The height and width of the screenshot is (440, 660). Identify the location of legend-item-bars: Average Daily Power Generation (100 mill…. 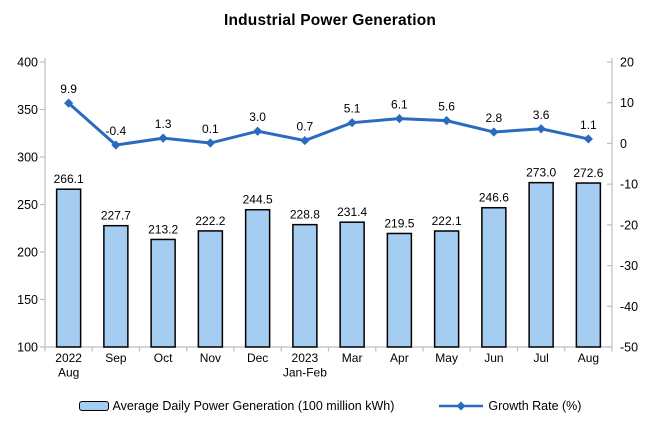
(236, 406).